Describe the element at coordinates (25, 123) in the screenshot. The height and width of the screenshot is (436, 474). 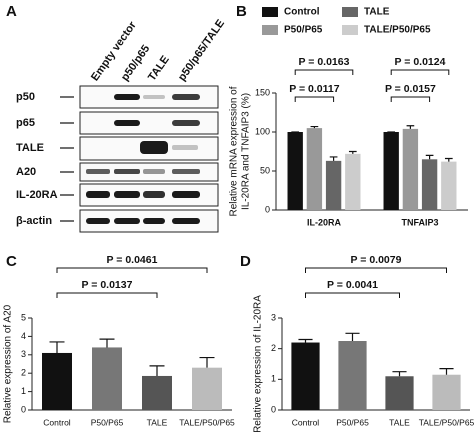
I see `row-label: p65` at that location.